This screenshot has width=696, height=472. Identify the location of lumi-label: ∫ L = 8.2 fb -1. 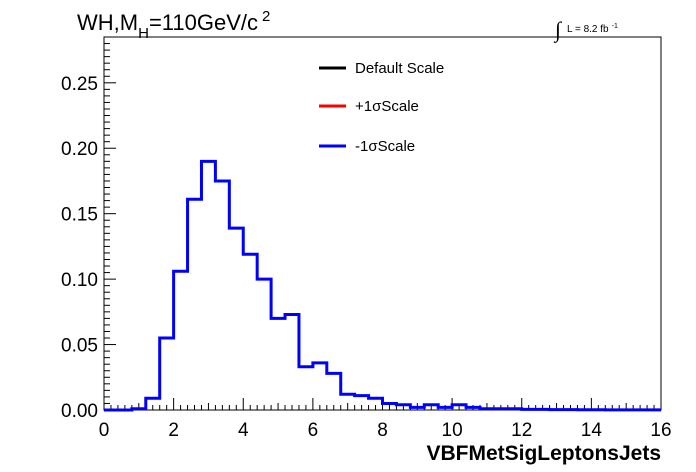
(585, 30).